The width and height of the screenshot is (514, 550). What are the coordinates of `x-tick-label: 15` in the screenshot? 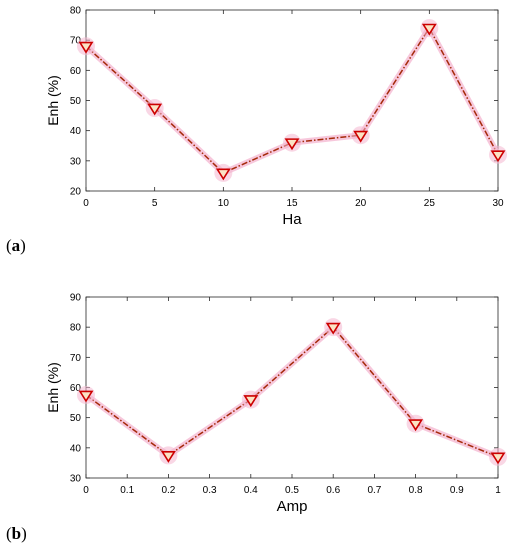 It's located at (292, 203).